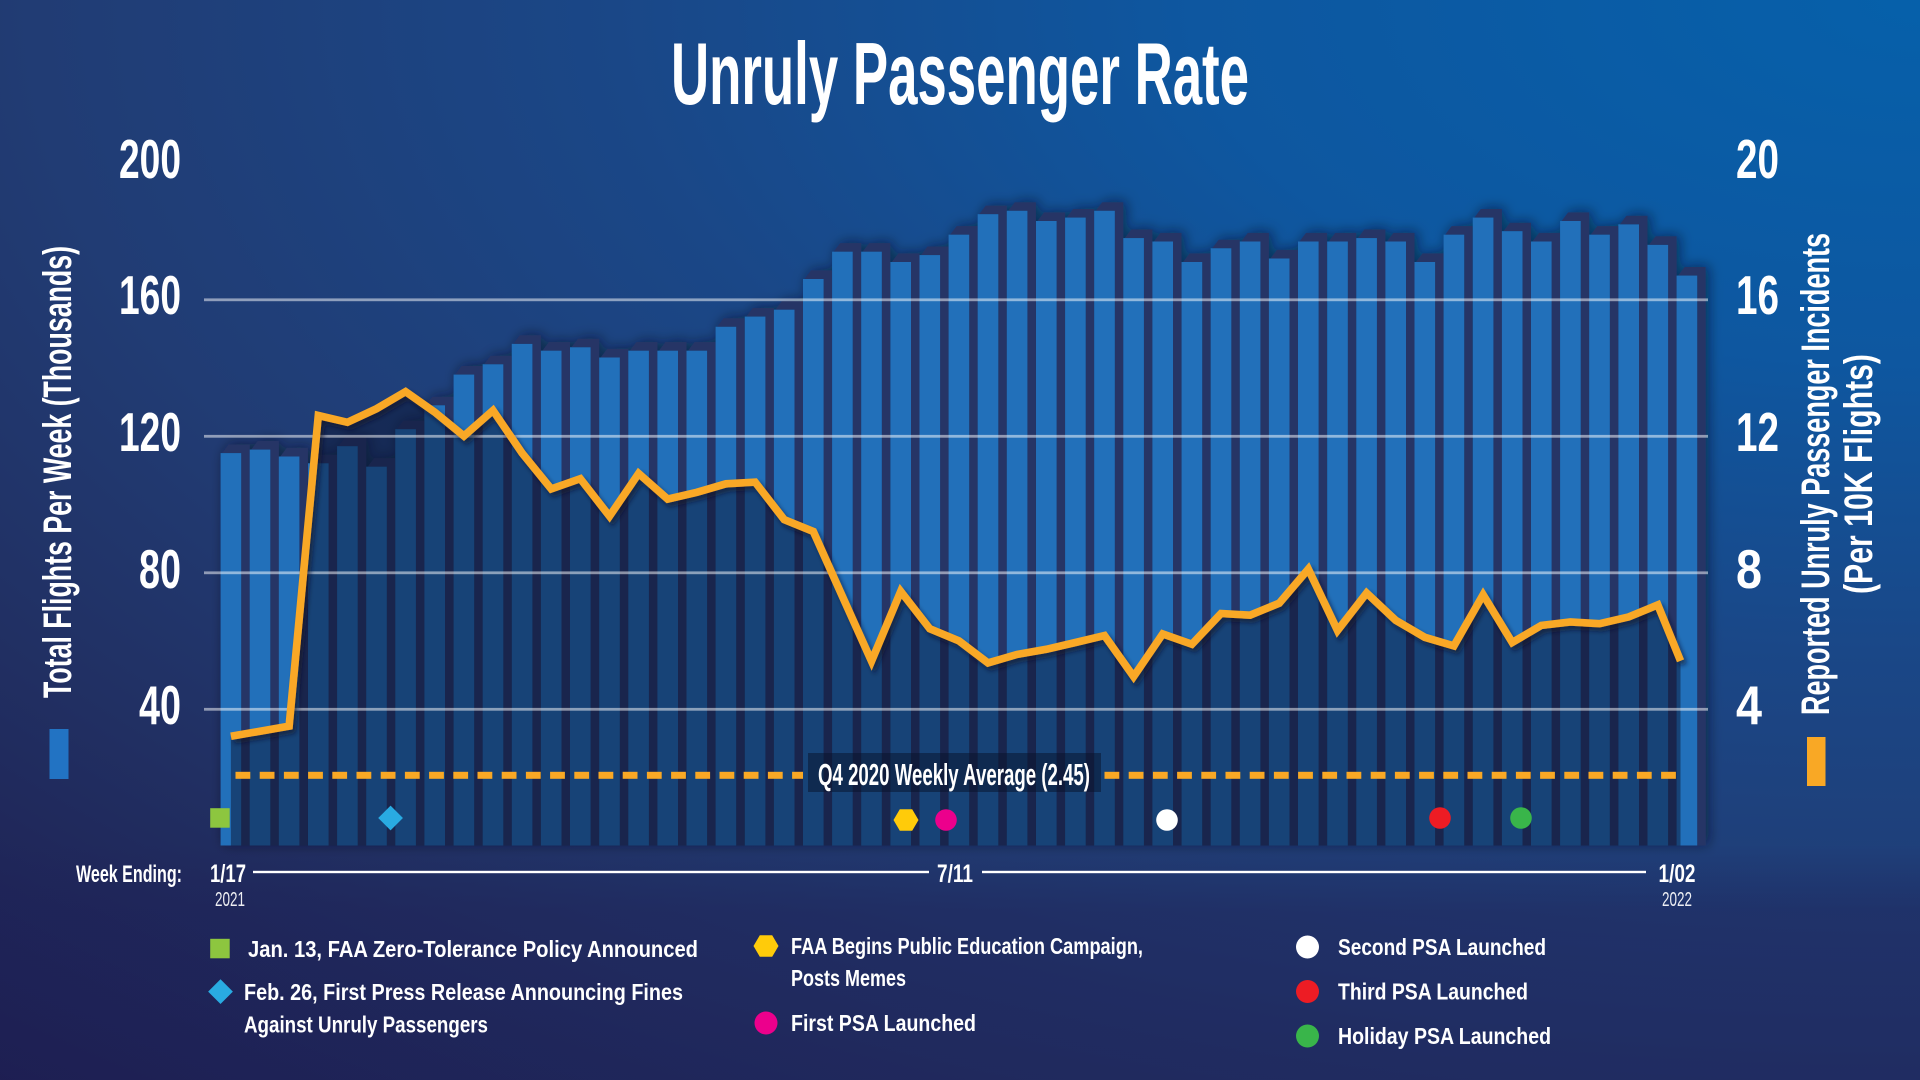 Image resolution: width=1920 pixels, height=1080 pixels. Describe the element at coordinates (150, 432) in the screenshot. I see `svg-text: 120` at that location.